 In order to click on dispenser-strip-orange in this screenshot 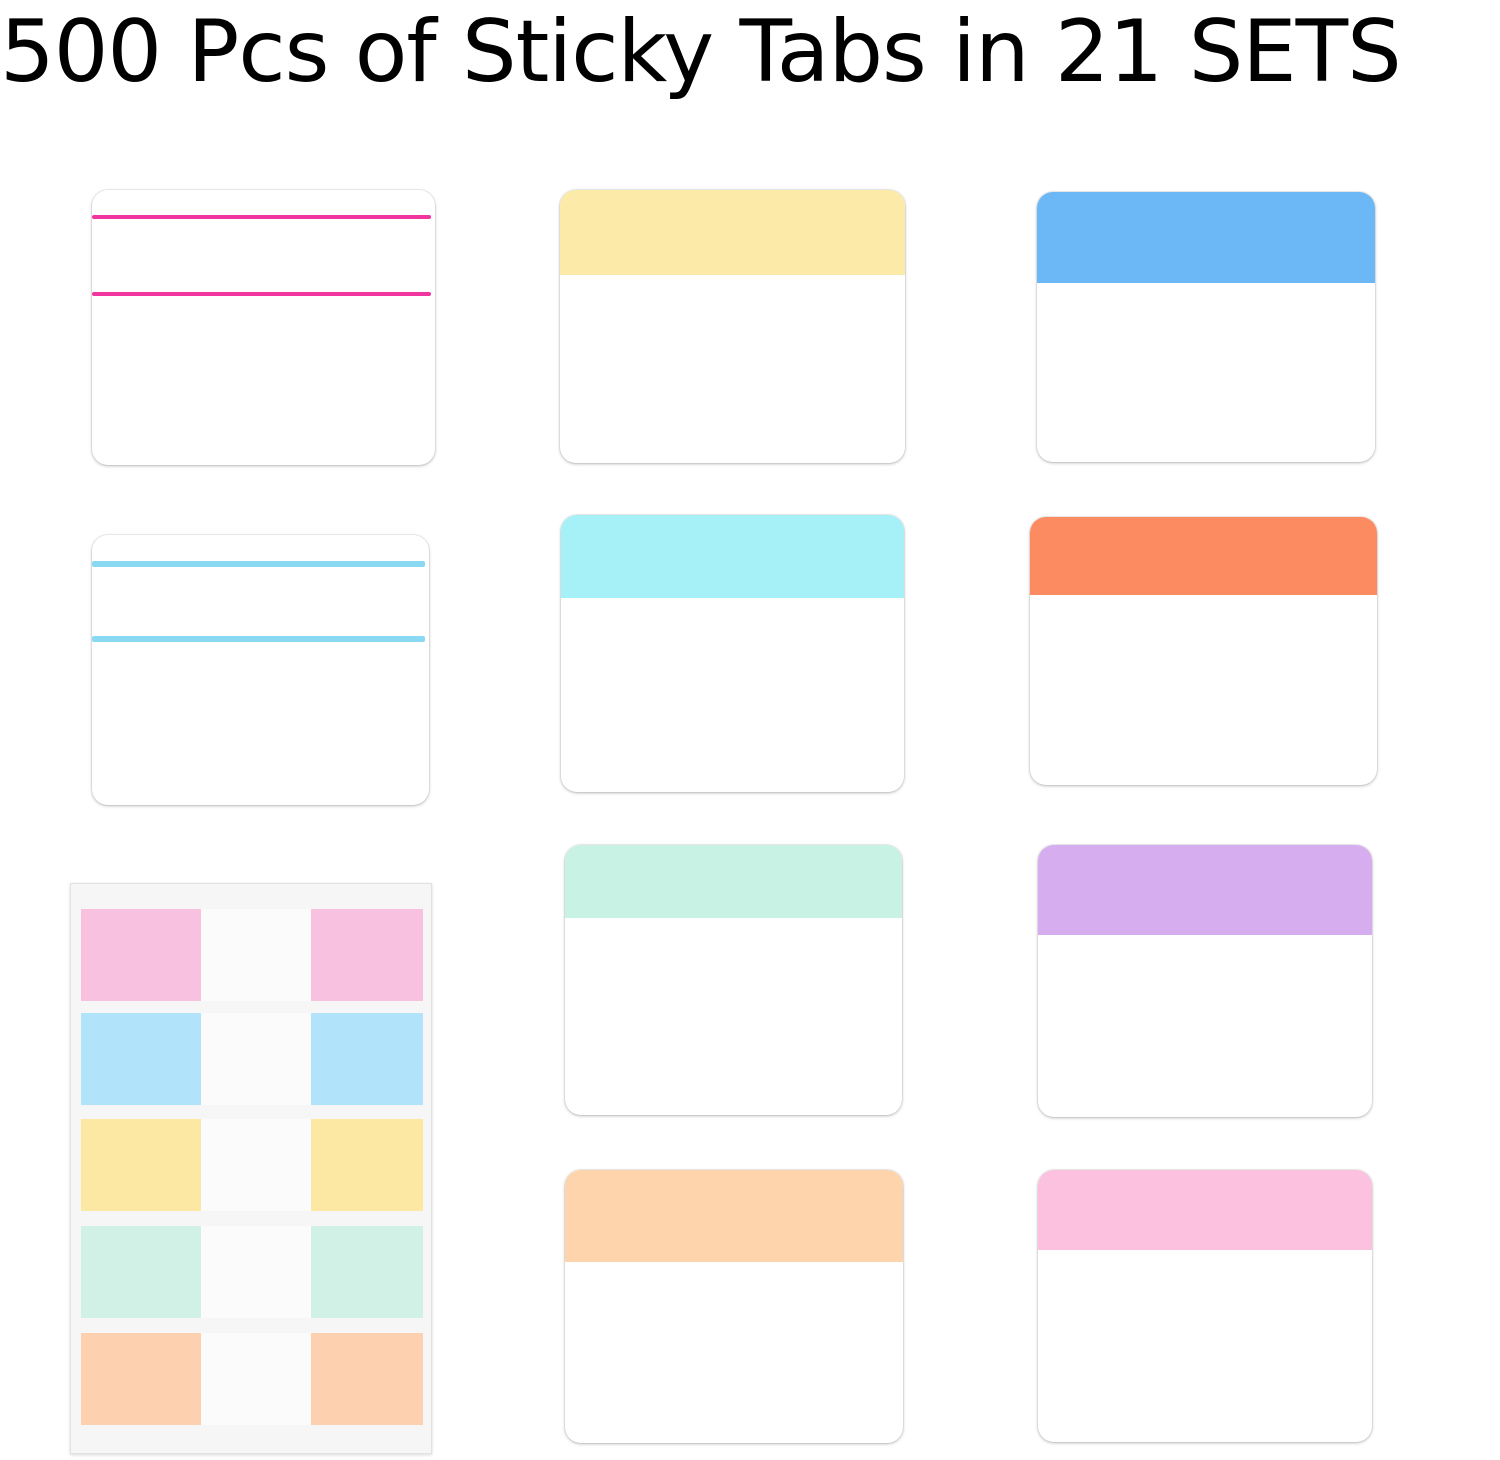, I will do `click(252, 1379)`.